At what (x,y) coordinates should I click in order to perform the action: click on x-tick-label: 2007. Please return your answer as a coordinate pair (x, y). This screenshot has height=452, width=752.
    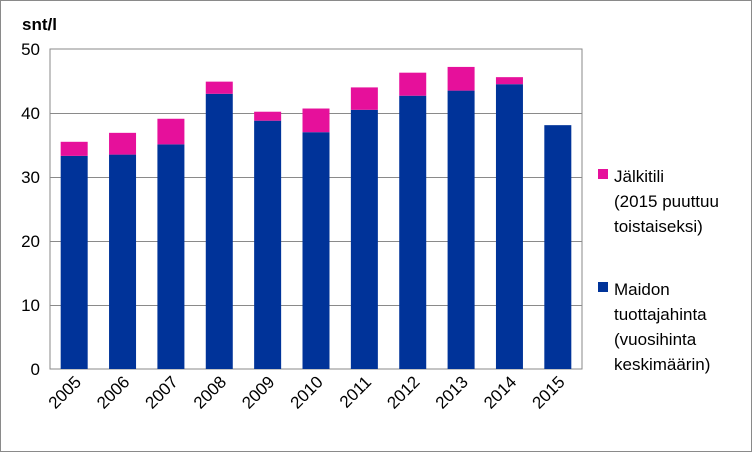
    Looking at the image, I should click on (162, 392).